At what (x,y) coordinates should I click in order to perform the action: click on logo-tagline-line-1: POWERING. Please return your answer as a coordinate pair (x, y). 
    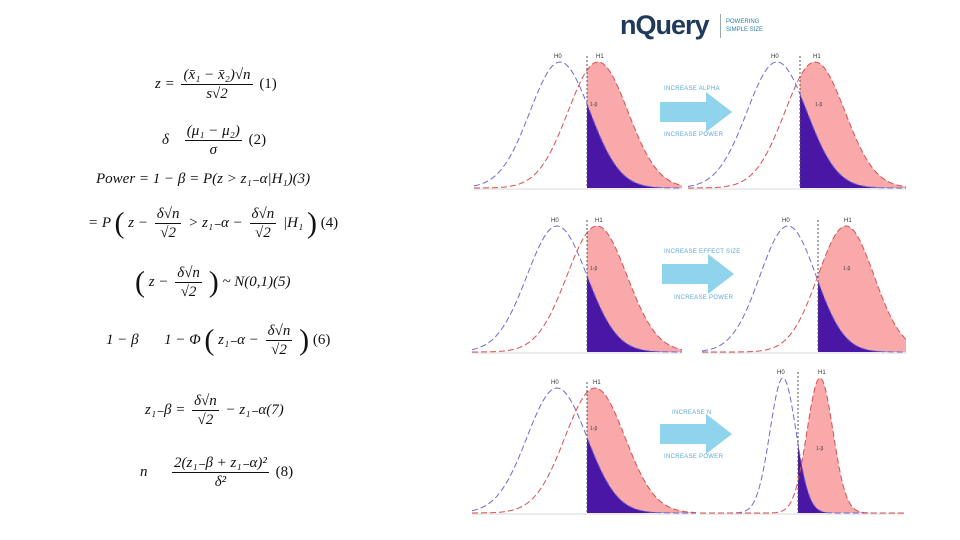
    Looking at the image, I should click on (743, 22).